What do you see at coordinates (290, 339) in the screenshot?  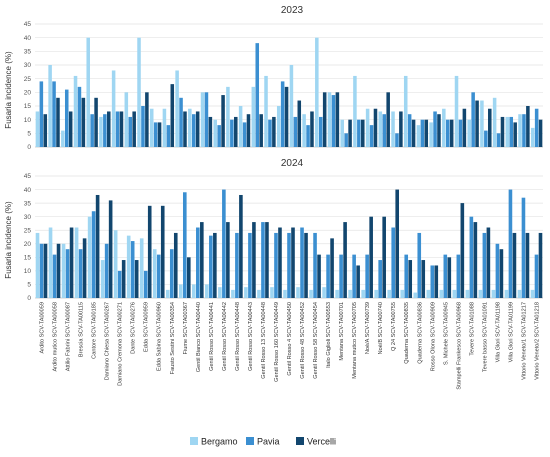 I see `x-tick-label: Gentil Rosso 4 SCV-TA00450` at bounding box center [290, 339].